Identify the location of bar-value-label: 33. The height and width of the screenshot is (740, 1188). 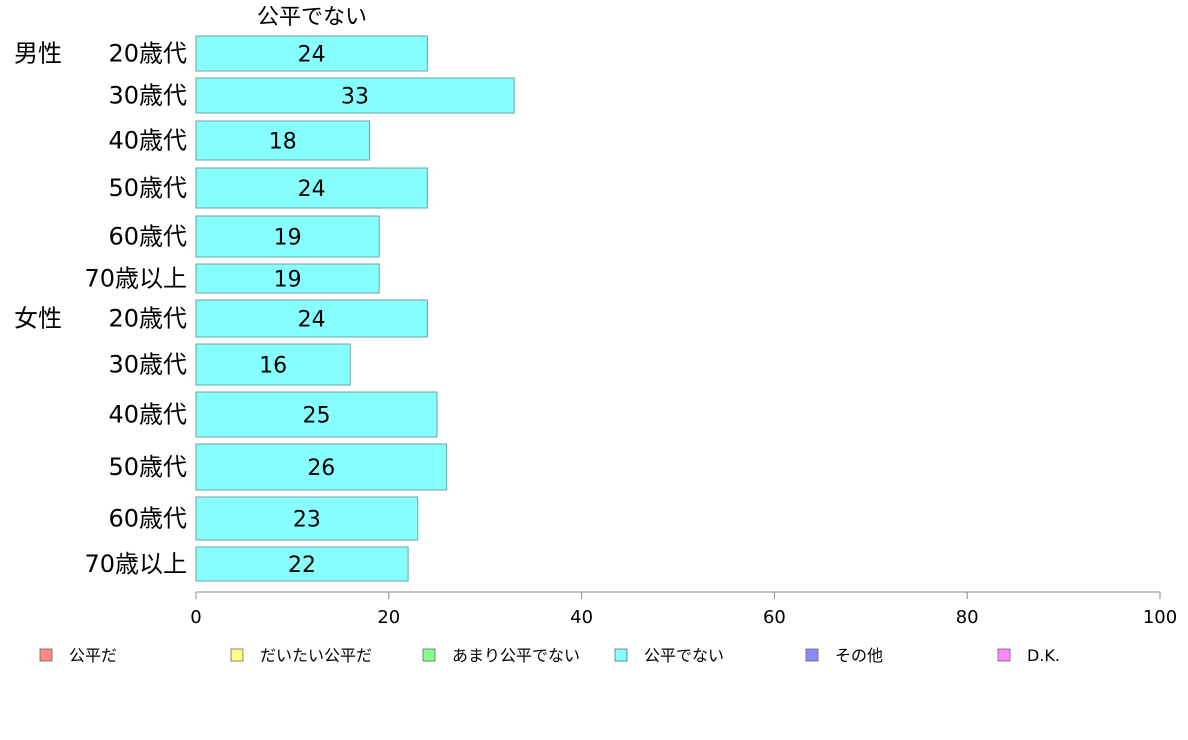
(355, 97).